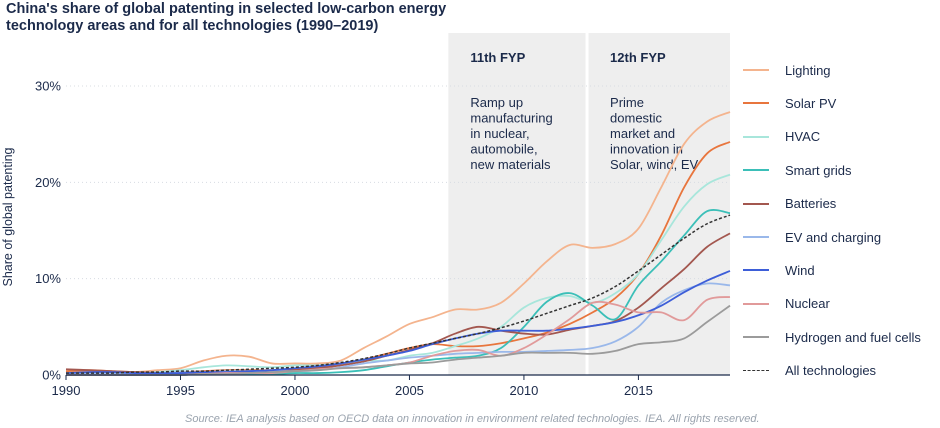  I want to click on legend-item: Batteries, so click(789, 204).